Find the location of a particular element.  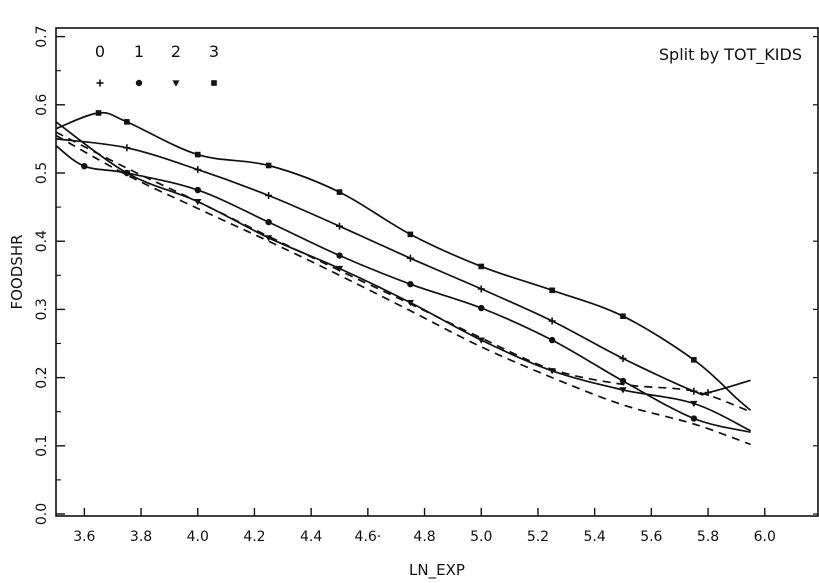

legend-title: Split by TOT_KIDS is located at coordinates (730, 55).